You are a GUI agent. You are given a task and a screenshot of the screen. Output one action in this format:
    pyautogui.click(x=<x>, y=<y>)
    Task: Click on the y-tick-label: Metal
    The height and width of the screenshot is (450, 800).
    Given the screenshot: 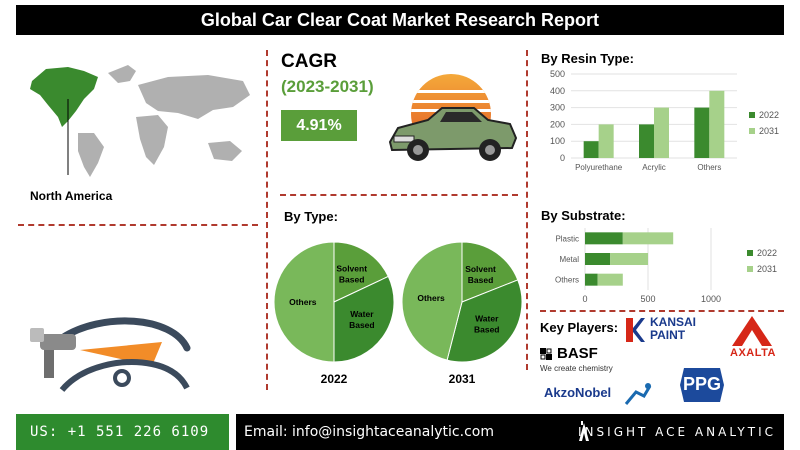 What is the action you would take?
    pyautogui.click(x=569, y=259)
    